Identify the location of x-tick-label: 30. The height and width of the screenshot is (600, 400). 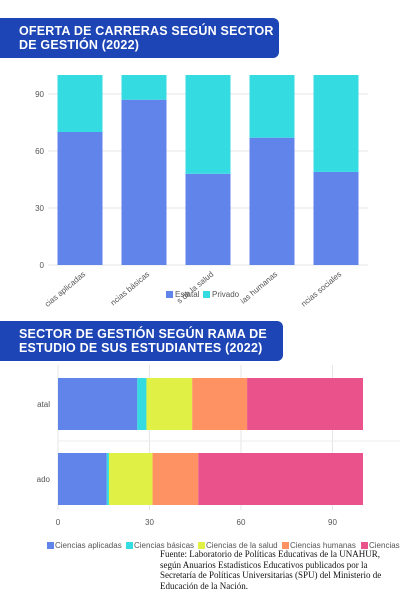
(149, 522).